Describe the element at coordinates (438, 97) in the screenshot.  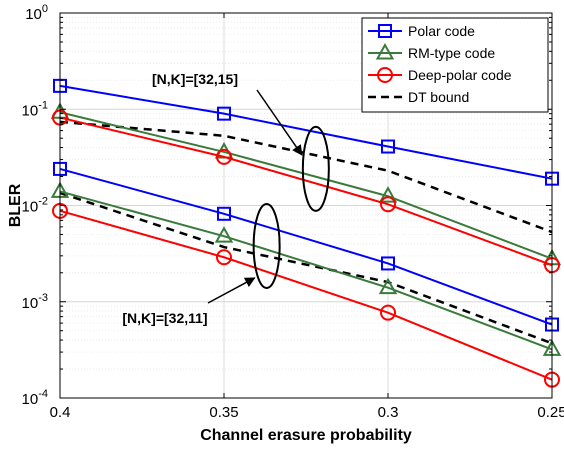
I see `legend-entry-label: DT bound` at that location.